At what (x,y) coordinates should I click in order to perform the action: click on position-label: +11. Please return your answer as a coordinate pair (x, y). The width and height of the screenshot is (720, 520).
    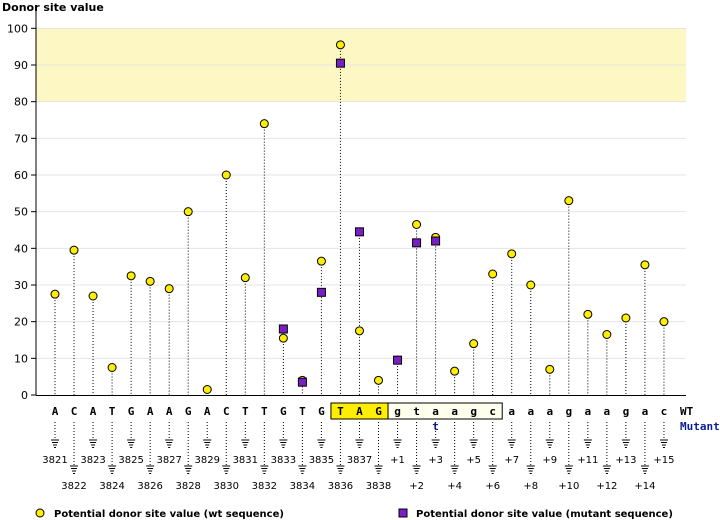
    Looking at the image, I should click on (587, 460).